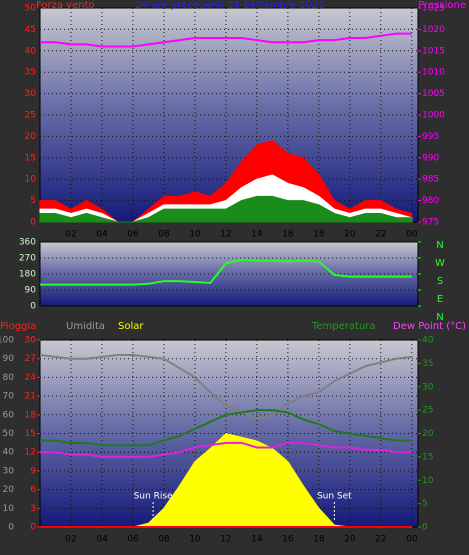 The image size is (469, 555). What do you see at coordinates (30, 30) in the screenshot?
I see `y-tick-label: 45` at bounding box center [30, 30].